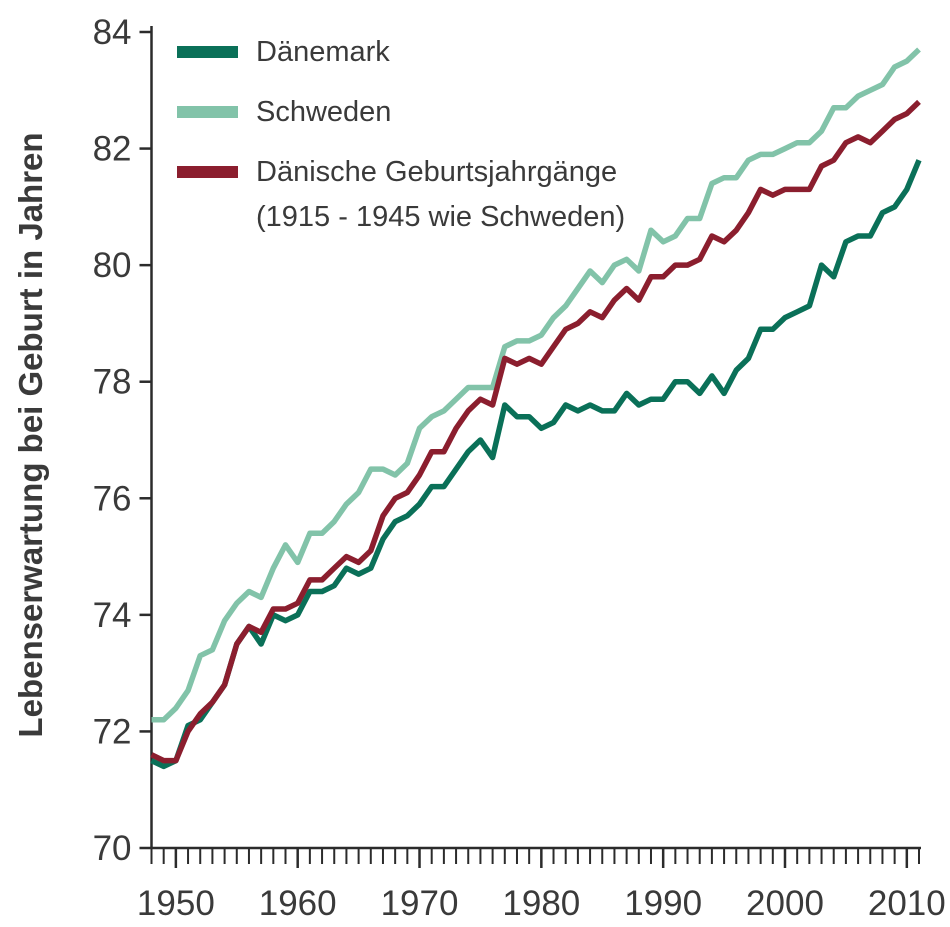 The image size is (950, 927). Describe the element at coordinates (123, 440) in the screenshot. I see `y-axis: 70 72 74 76 78 80 82 84` at that location.